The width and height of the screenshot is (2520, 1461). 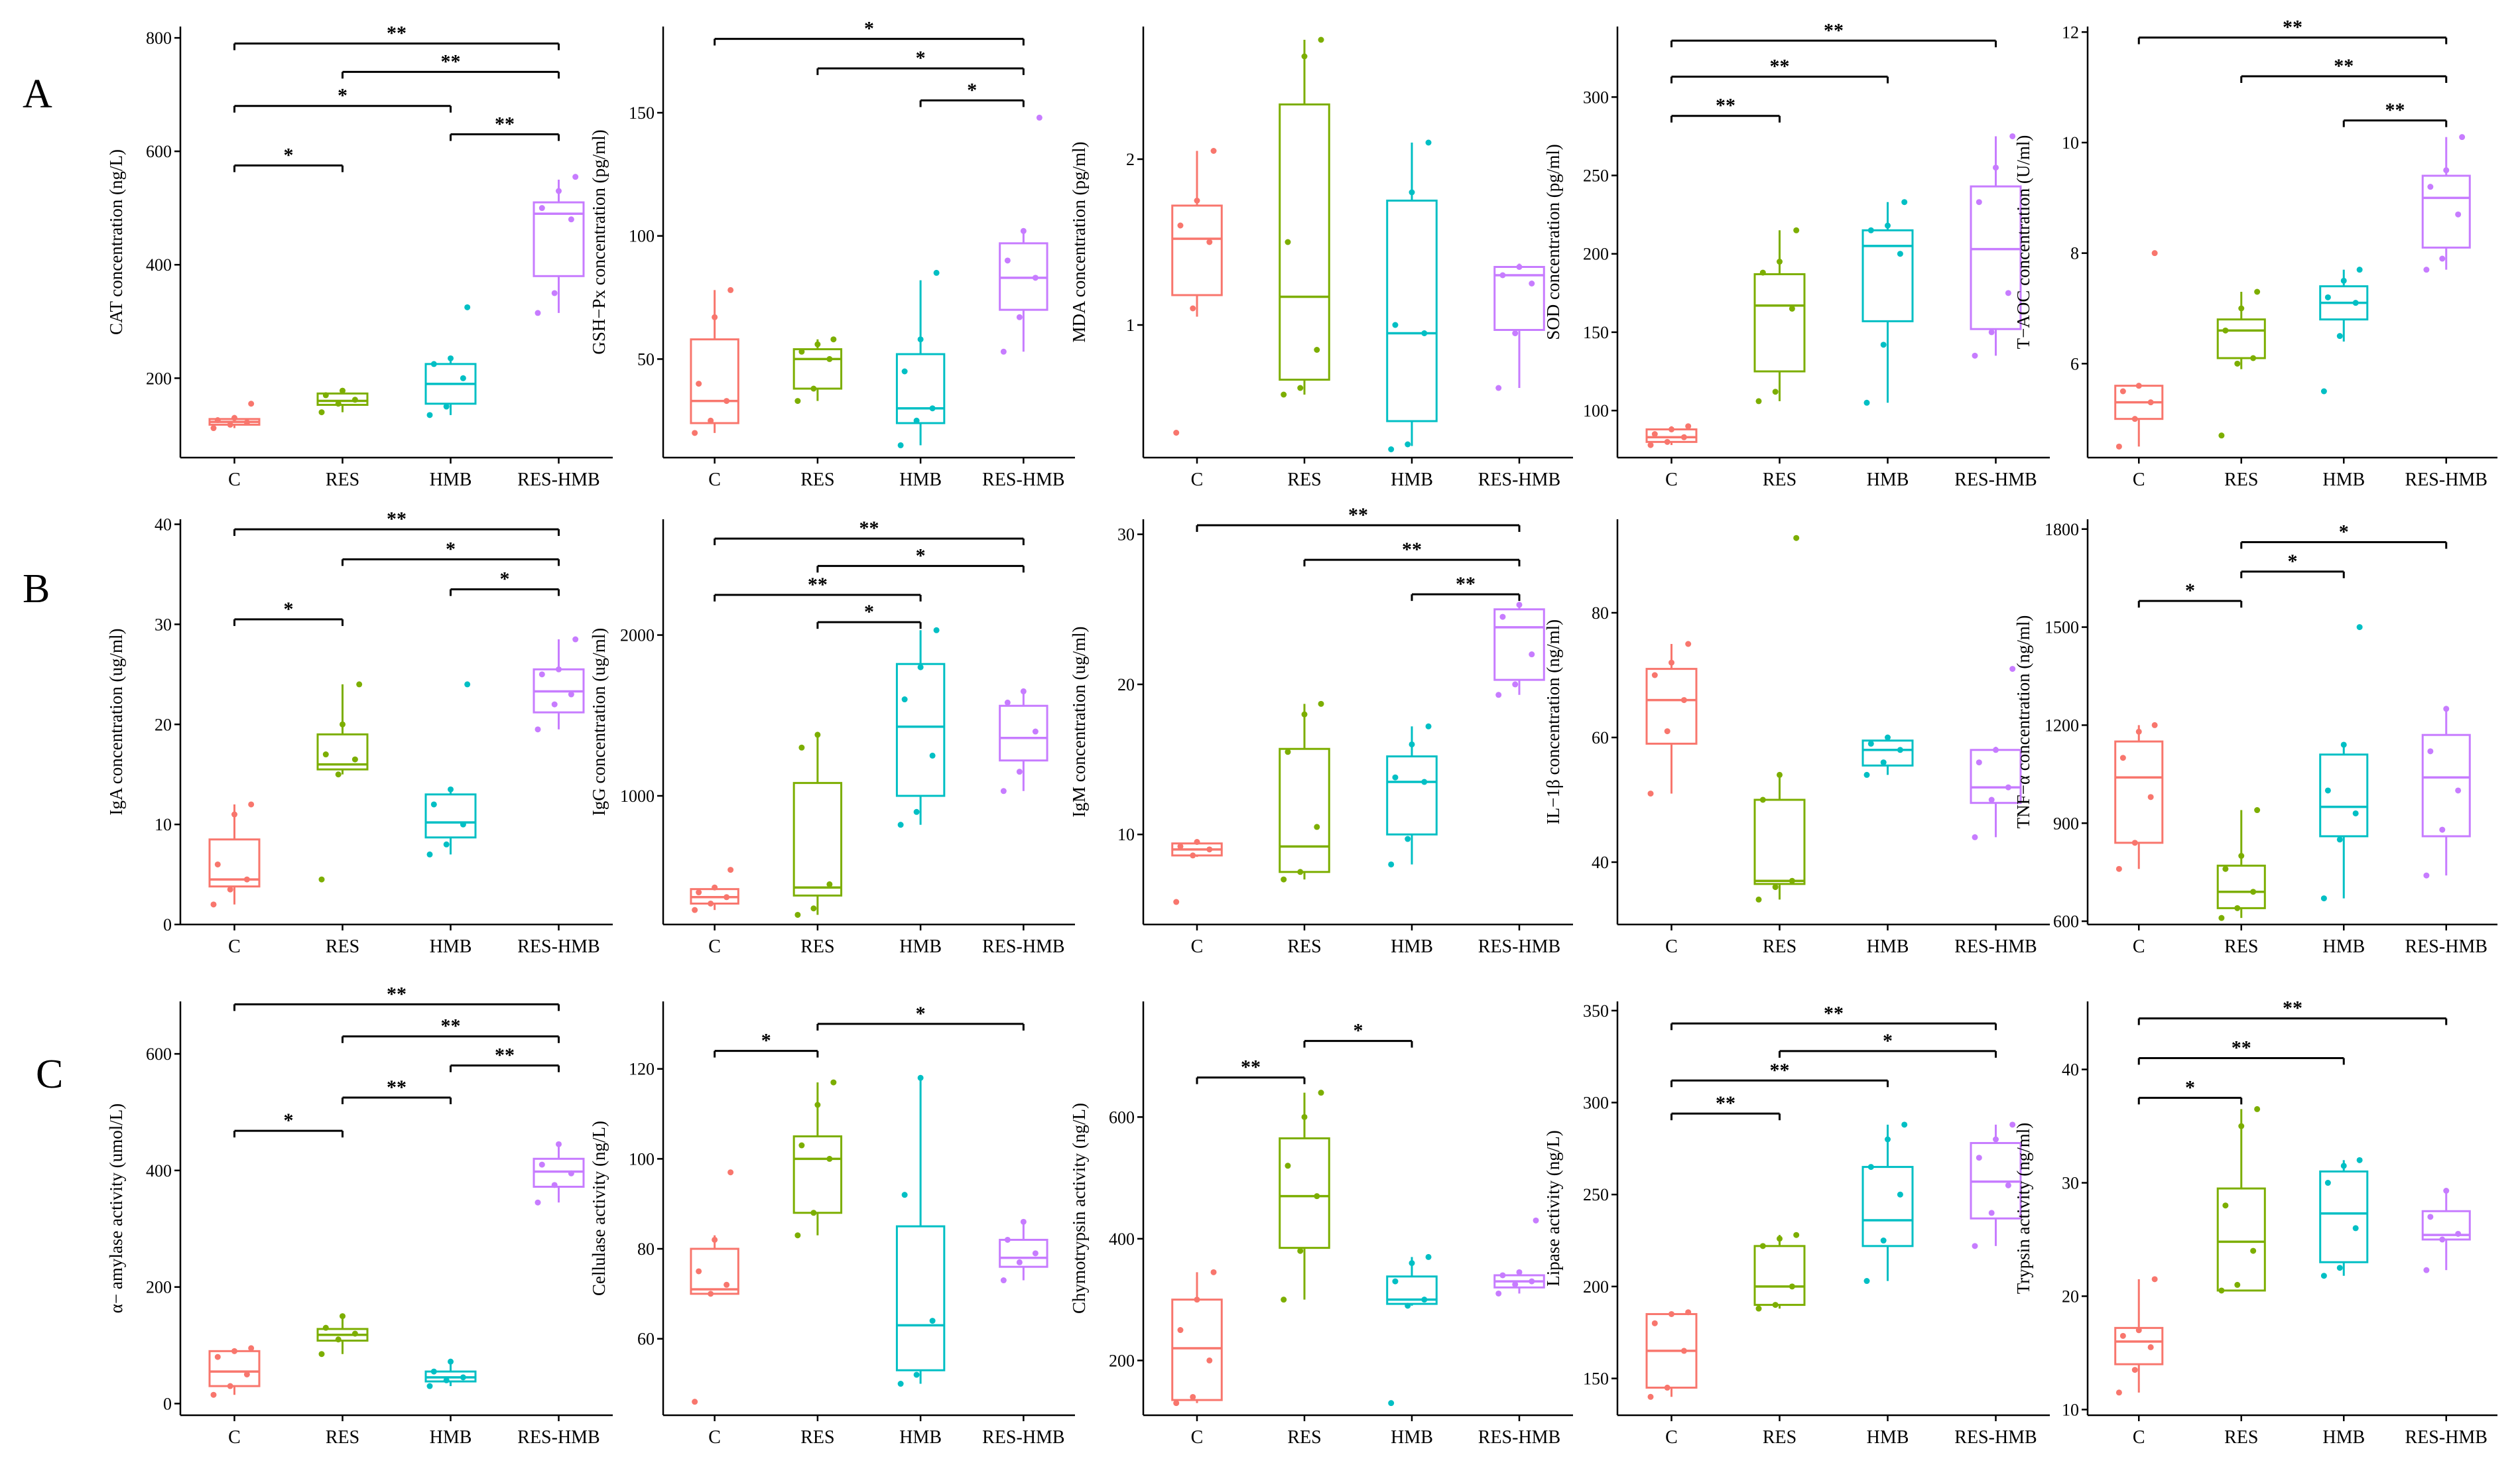 I want to click on y-tick-label: 300, so click(x=1596, y=97).